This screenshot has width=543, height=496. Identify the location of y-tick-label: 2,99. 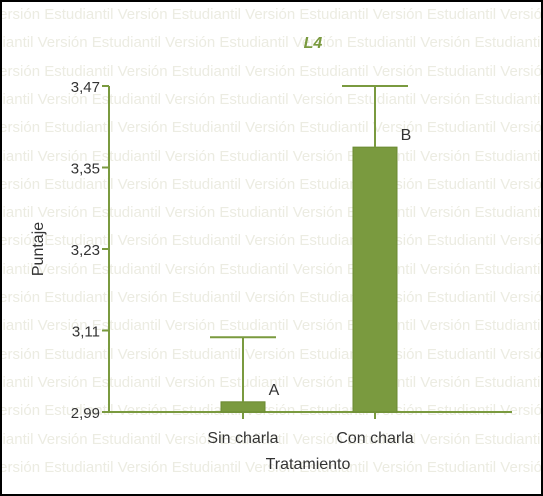
(85, 413).